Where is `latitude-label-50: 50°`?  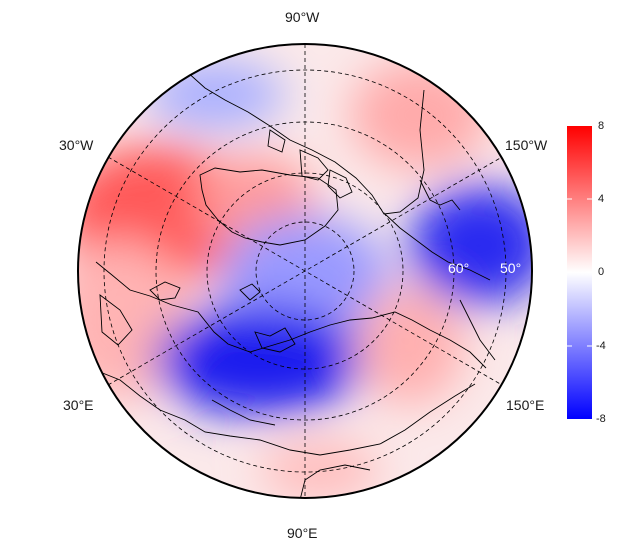 latitude-label-50: 50° is located at coordinates (510, 268).